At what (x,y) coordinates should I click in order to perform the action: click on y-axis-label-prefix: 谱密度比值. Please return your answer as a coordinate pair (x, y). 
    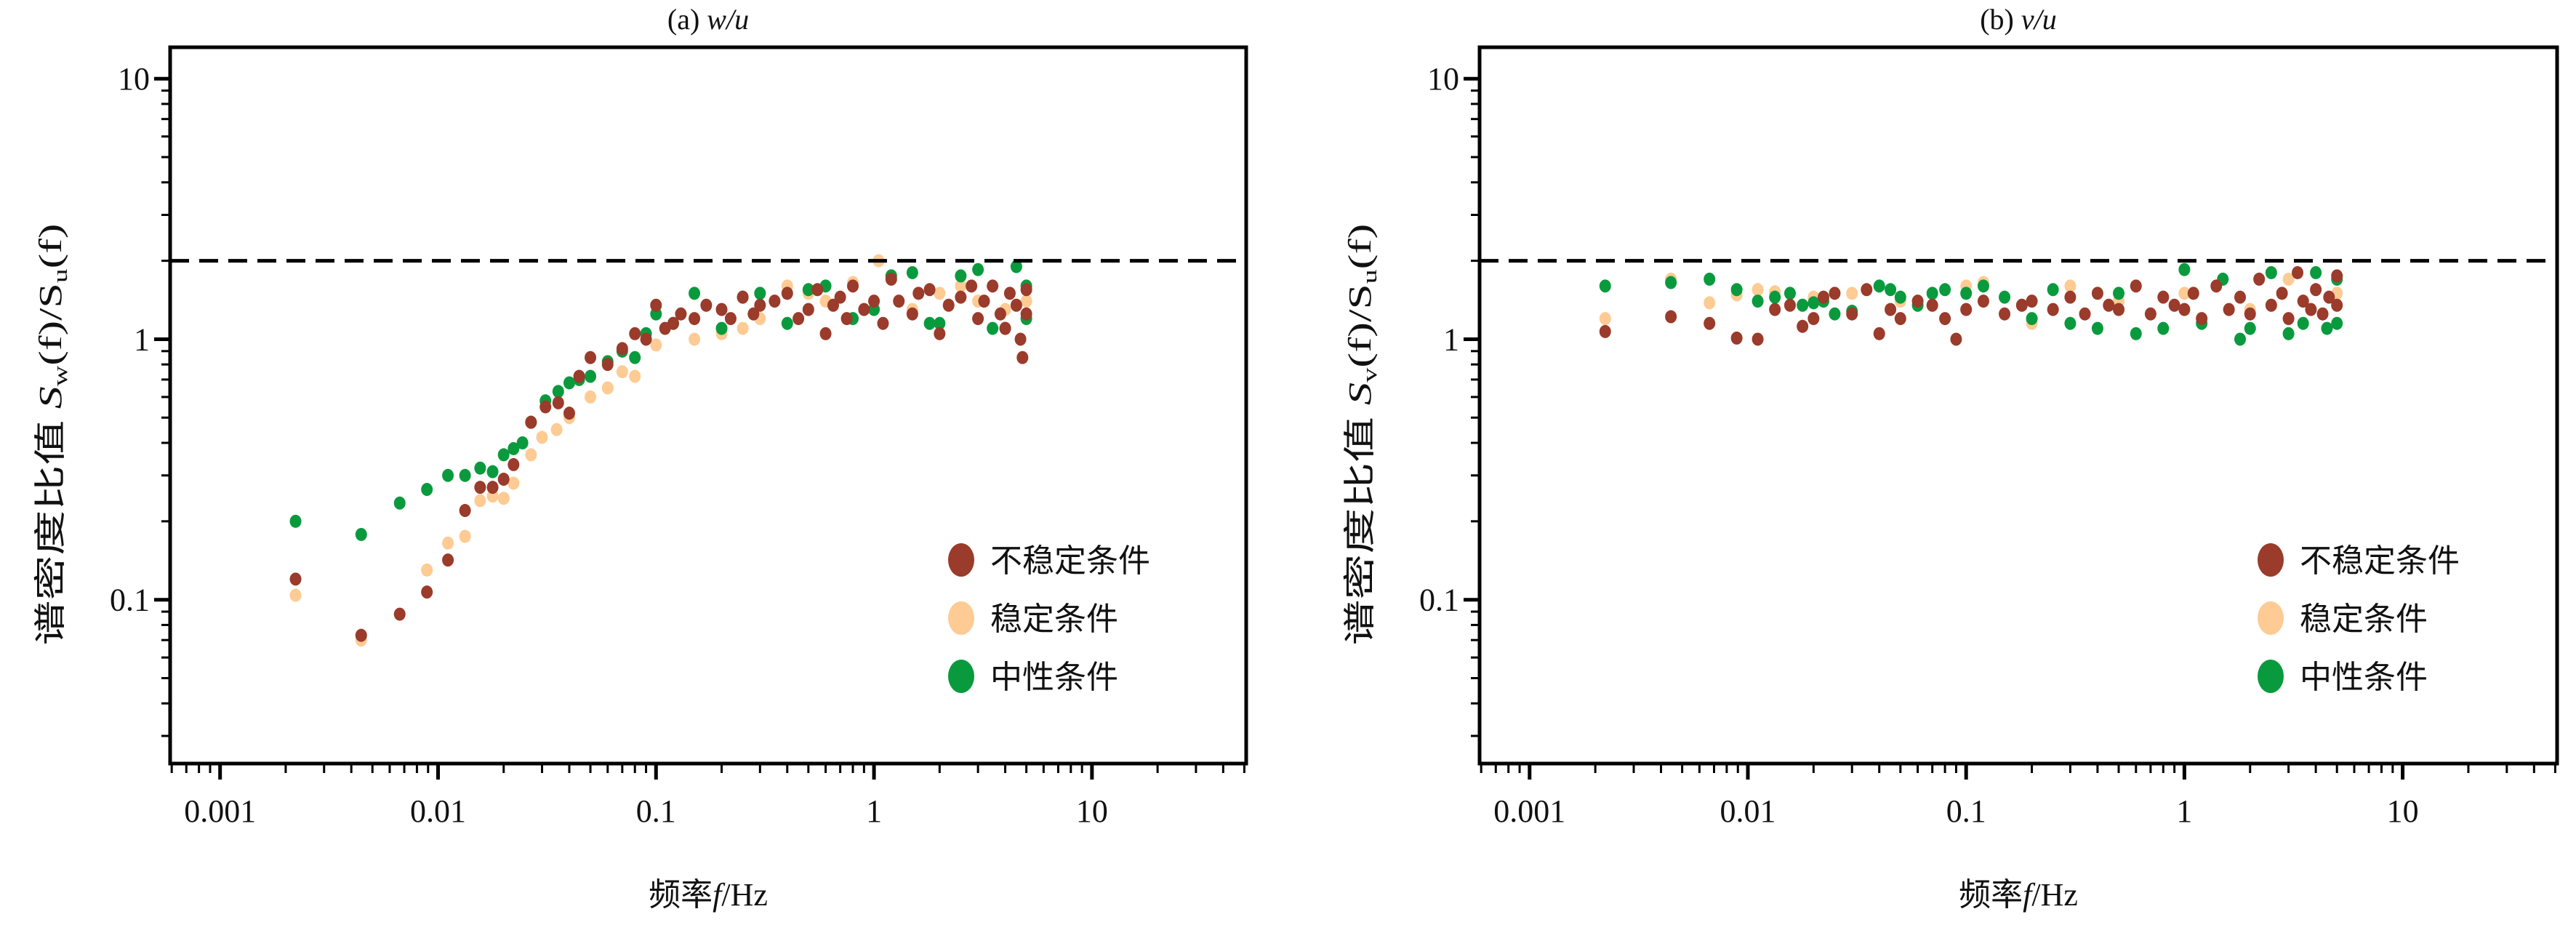
    Looking at the image, I should click on (50, 527).